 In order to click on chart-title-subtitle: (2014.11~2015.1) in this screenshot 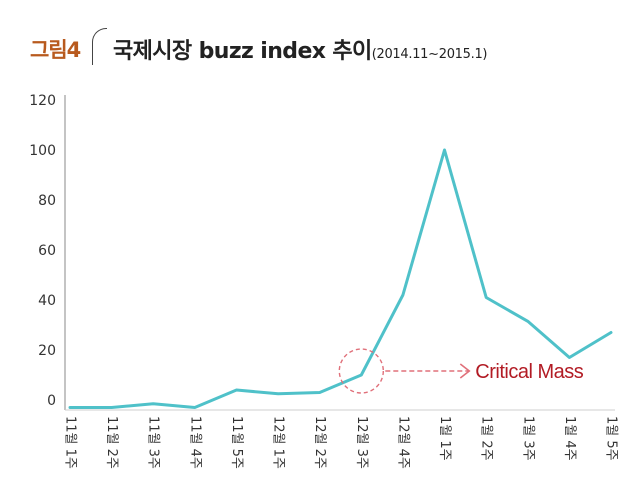, I will do `click(429, 54)`.